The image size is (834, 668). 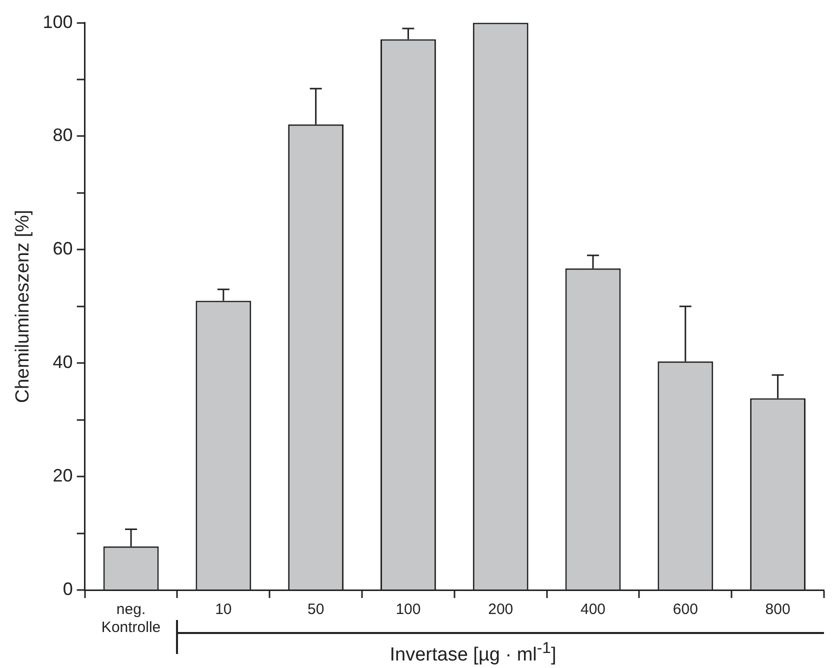 What do you see at coordinates (408, 609) in the screenshot?
I see `x-tick-label: 100` at bounding box center [408, 609].